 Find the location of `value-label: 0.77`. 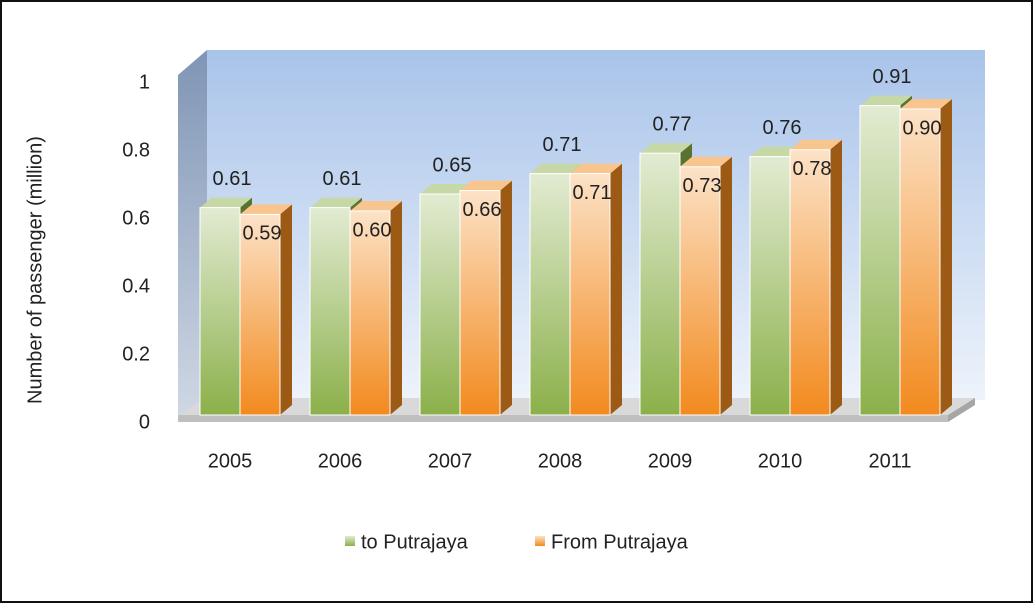

value-label: 0.77 is located at coordinates (672, 124).